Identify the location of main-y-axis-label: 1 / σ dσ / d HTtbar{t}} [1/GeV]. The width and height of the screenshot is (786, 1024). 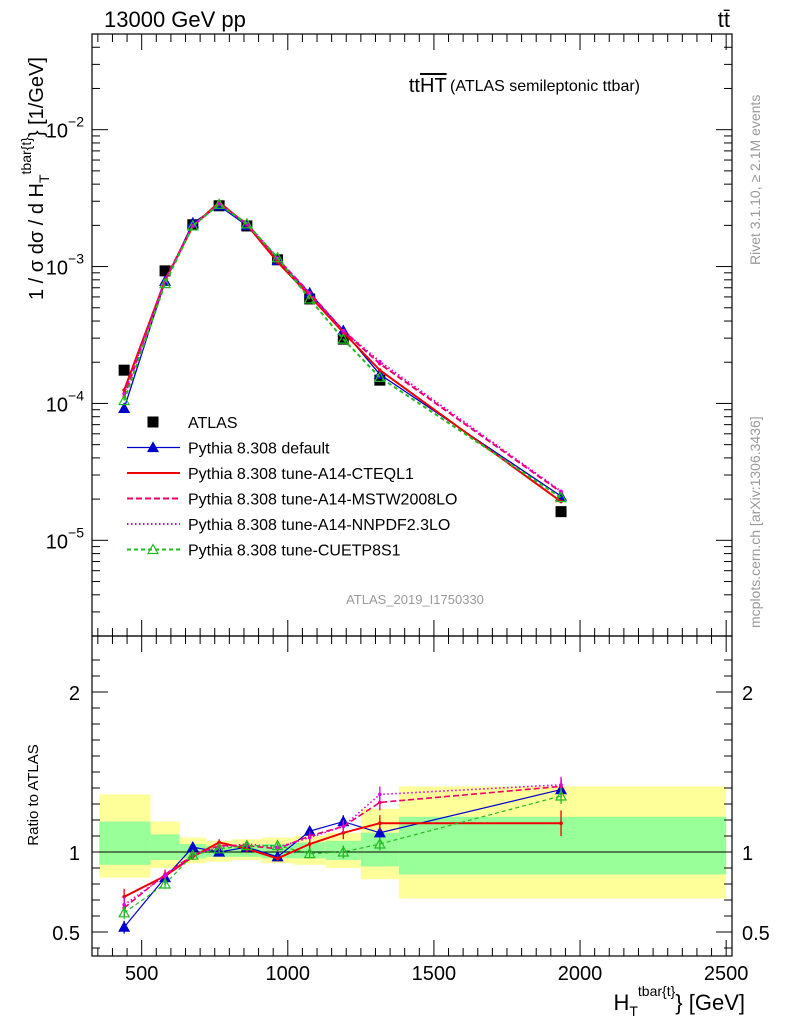
(35, 178).